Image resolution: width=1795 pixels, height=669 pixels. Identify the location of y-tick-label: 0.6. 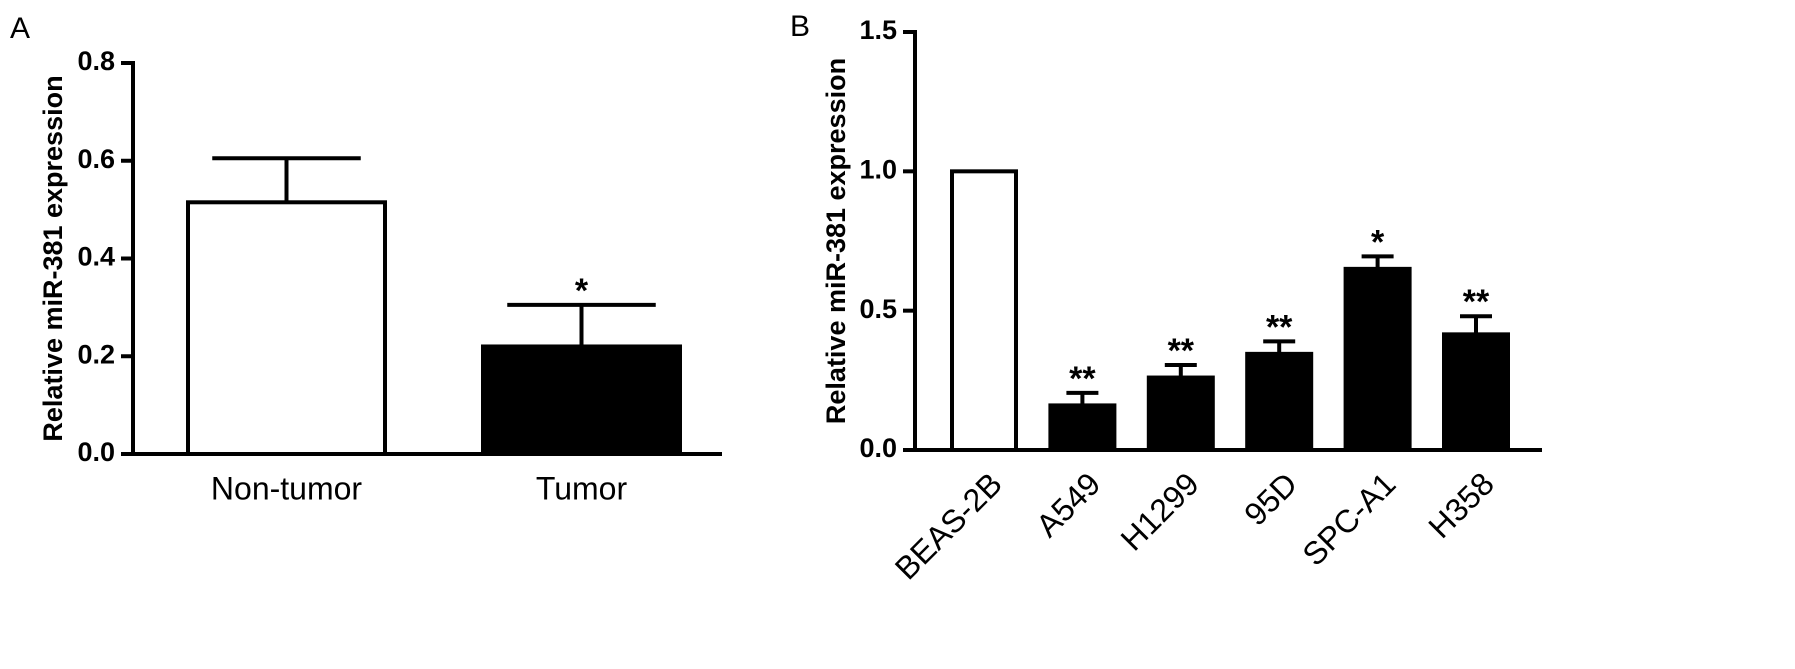
(96, 159).